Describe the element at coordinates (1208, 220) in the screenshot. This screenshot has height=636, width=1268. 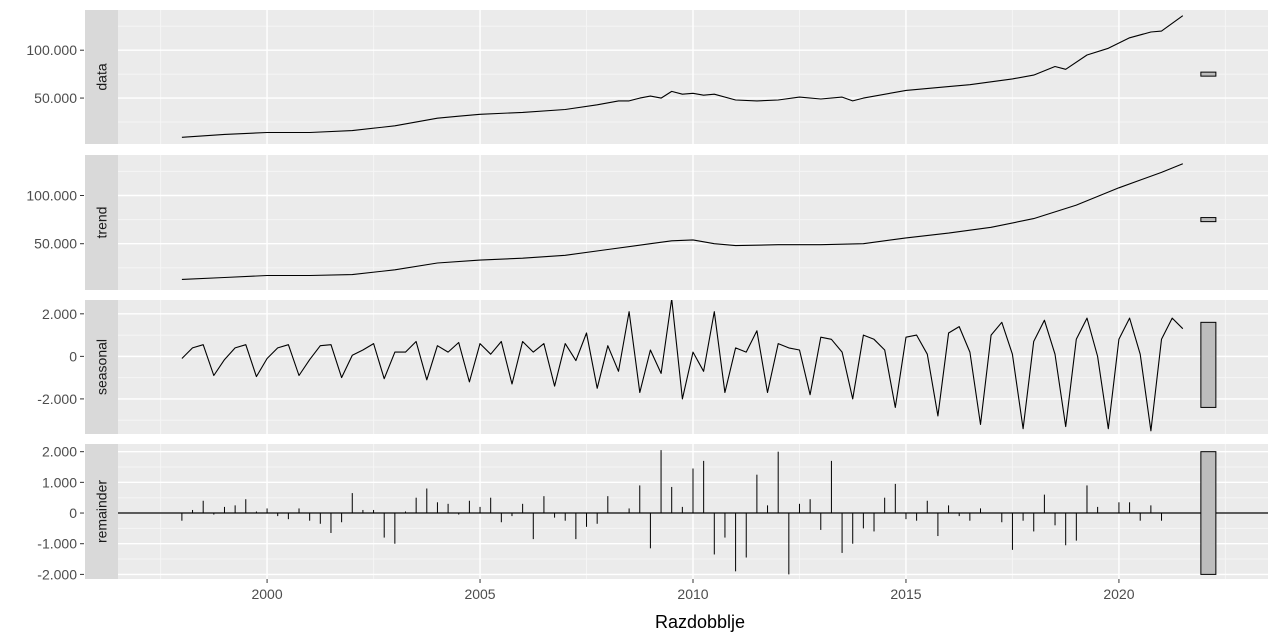
I see `range-bar-trend` at that location.